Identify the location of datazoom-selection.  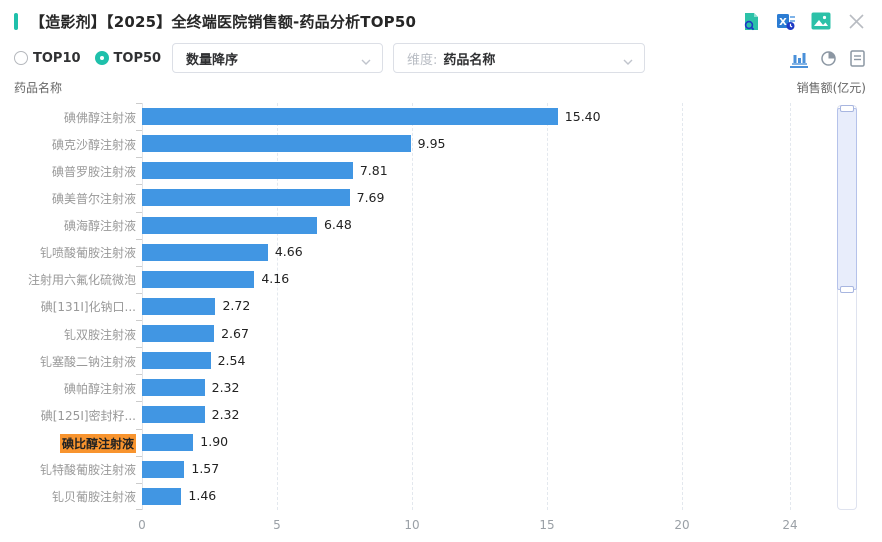
(847, 199).